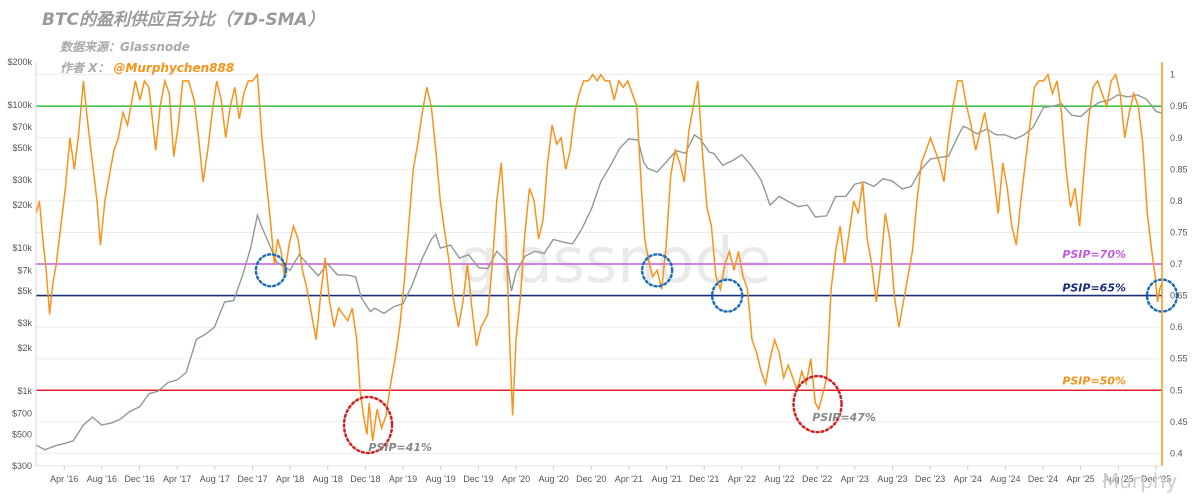 This screenshot has width=1200, height=497. What do you see at coordinates (290, 479) in the screenshot?
I see `x-tick-label: Apr '18` at bounding box center [290, 479].